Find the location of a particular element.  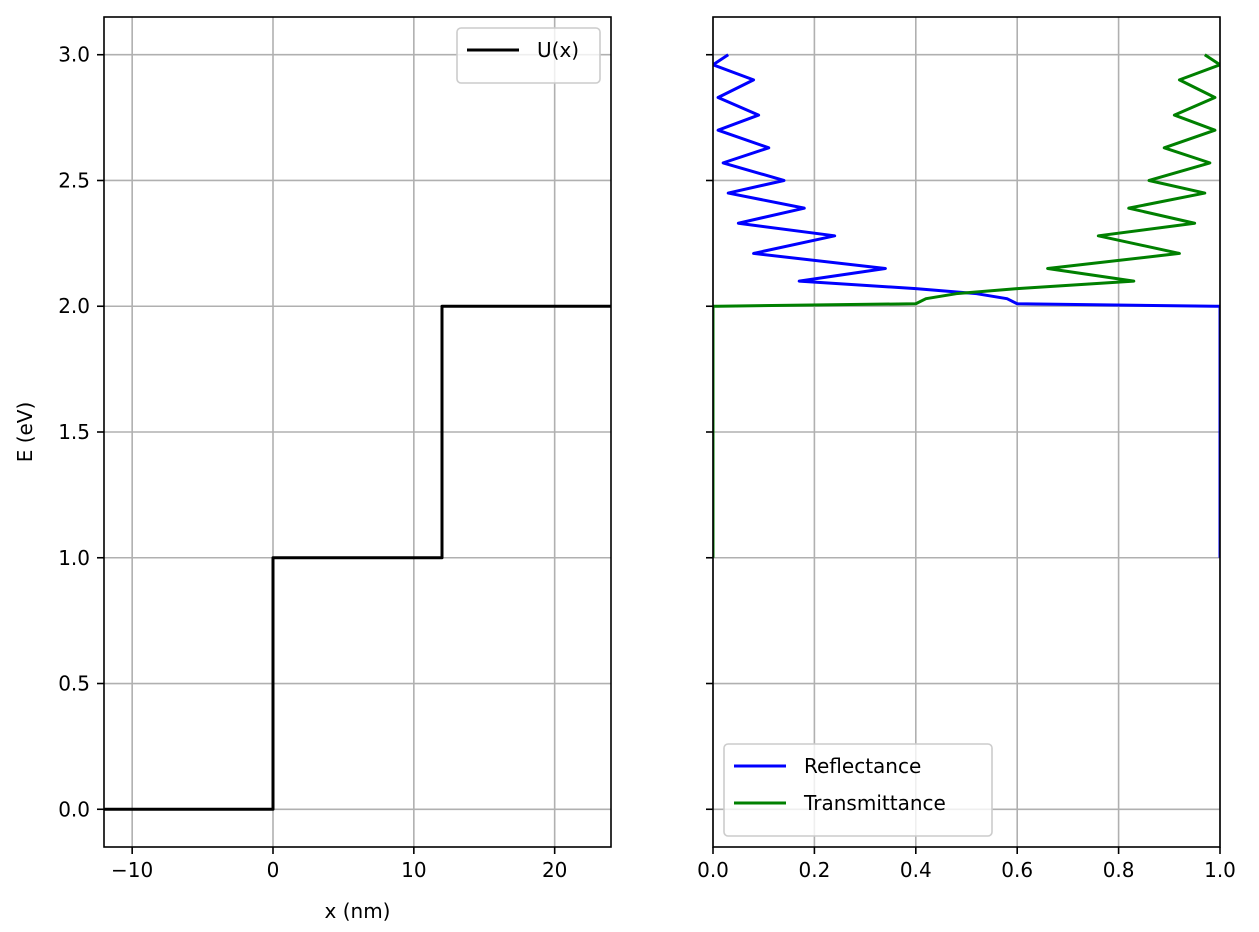

left-xtick-label-1: 0 is located at coordinates (273, 870).